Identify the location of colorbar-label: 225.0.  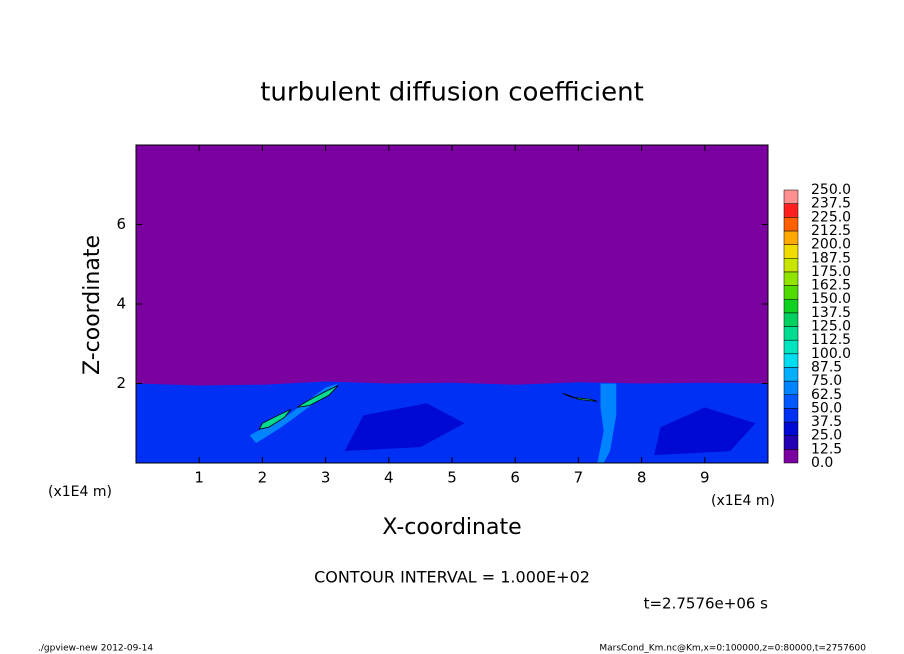
(831, 217).